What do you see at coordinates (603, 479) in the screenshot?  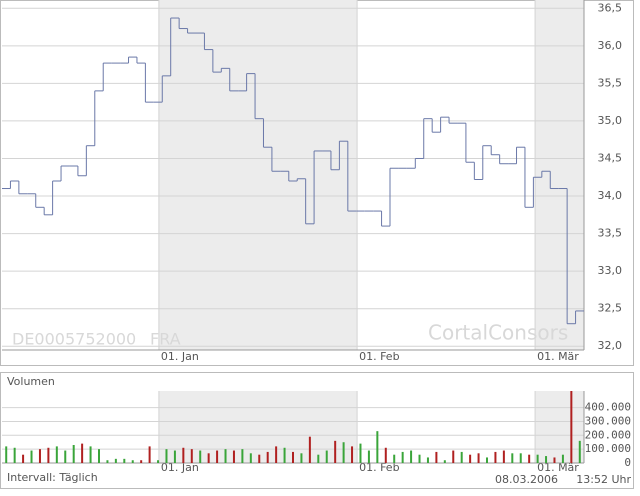 I see `time-label: 13:52 Uhr` at bounding box center [603, 479].